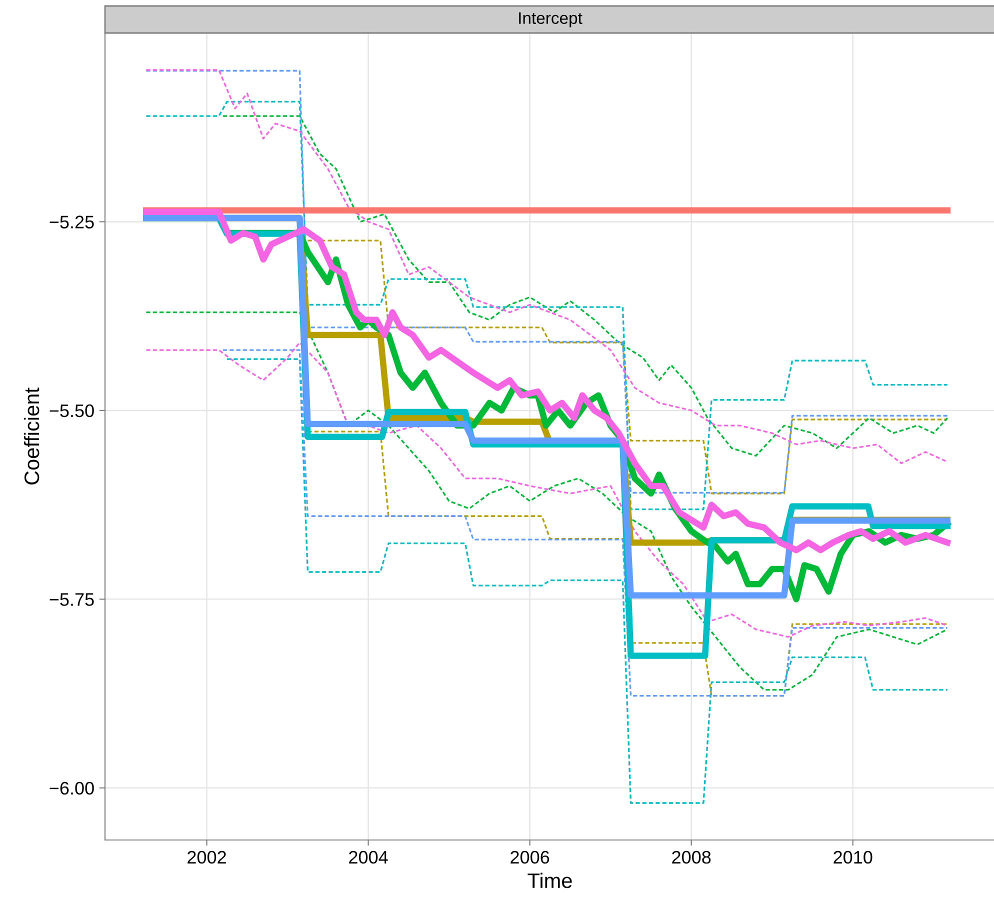 The height and width of the screenshot is (898, 994). What do you see at coordinates (207, 857) in the screenshot?
I see `x-tick-label: 2002` at bounding box center [207, 857].